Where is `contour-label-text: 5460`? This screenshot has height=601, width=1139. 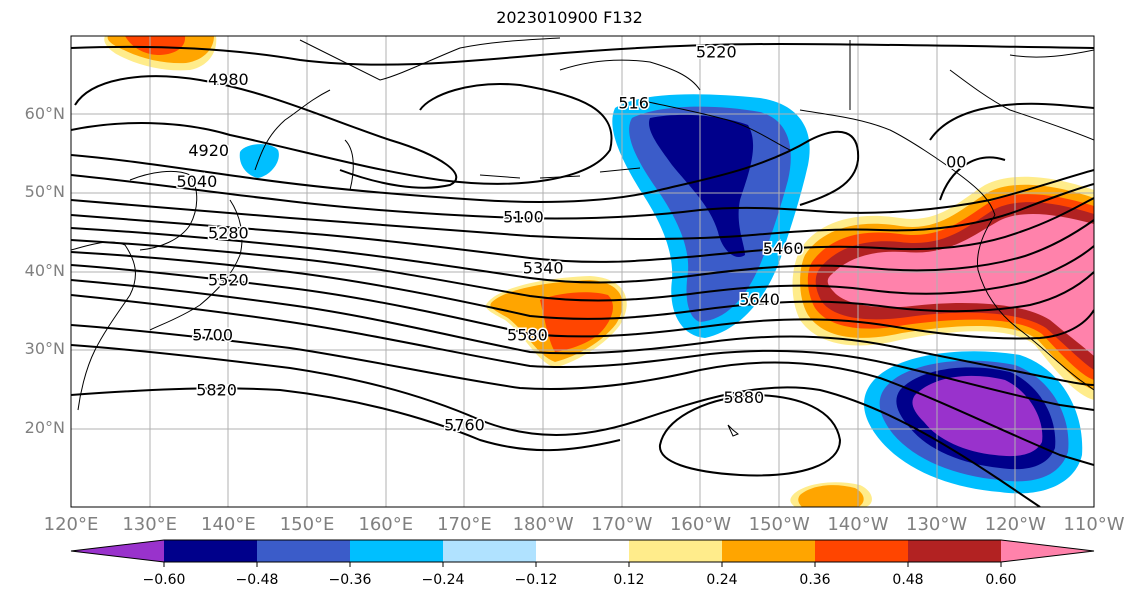 contour-label-text: 5460 is located at coordinates (783, 248).